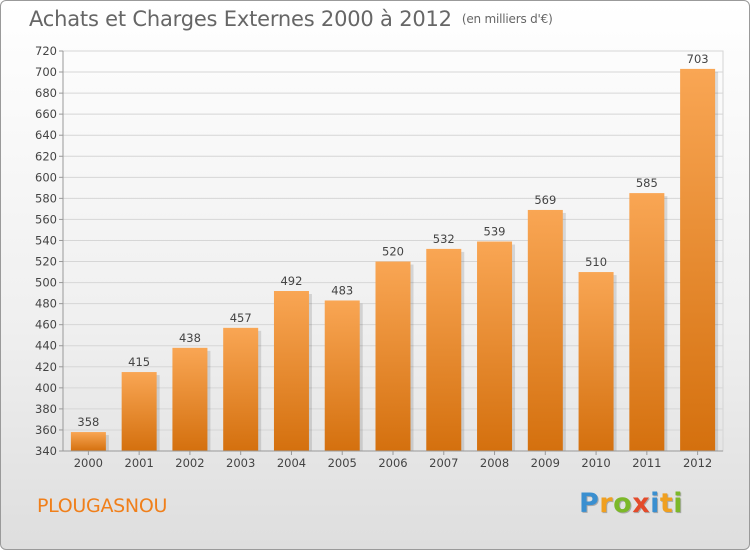  What do you see at coordinates (46, 346) in the screenshot?
I see `y-tick-label: 440` at bounding box center [46, 346].